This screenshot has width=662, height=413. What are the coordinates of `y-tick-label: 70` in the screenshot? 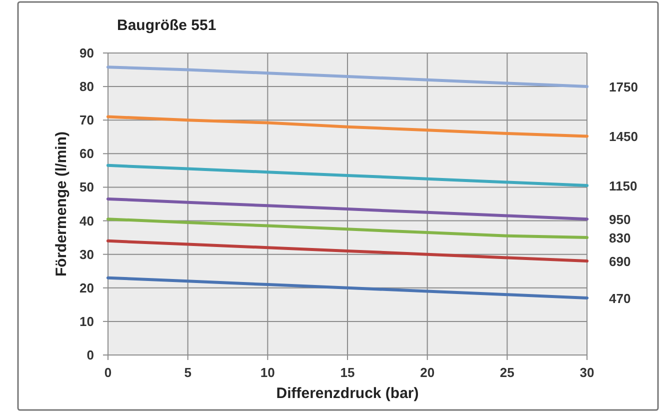 It's located at (87, 120).